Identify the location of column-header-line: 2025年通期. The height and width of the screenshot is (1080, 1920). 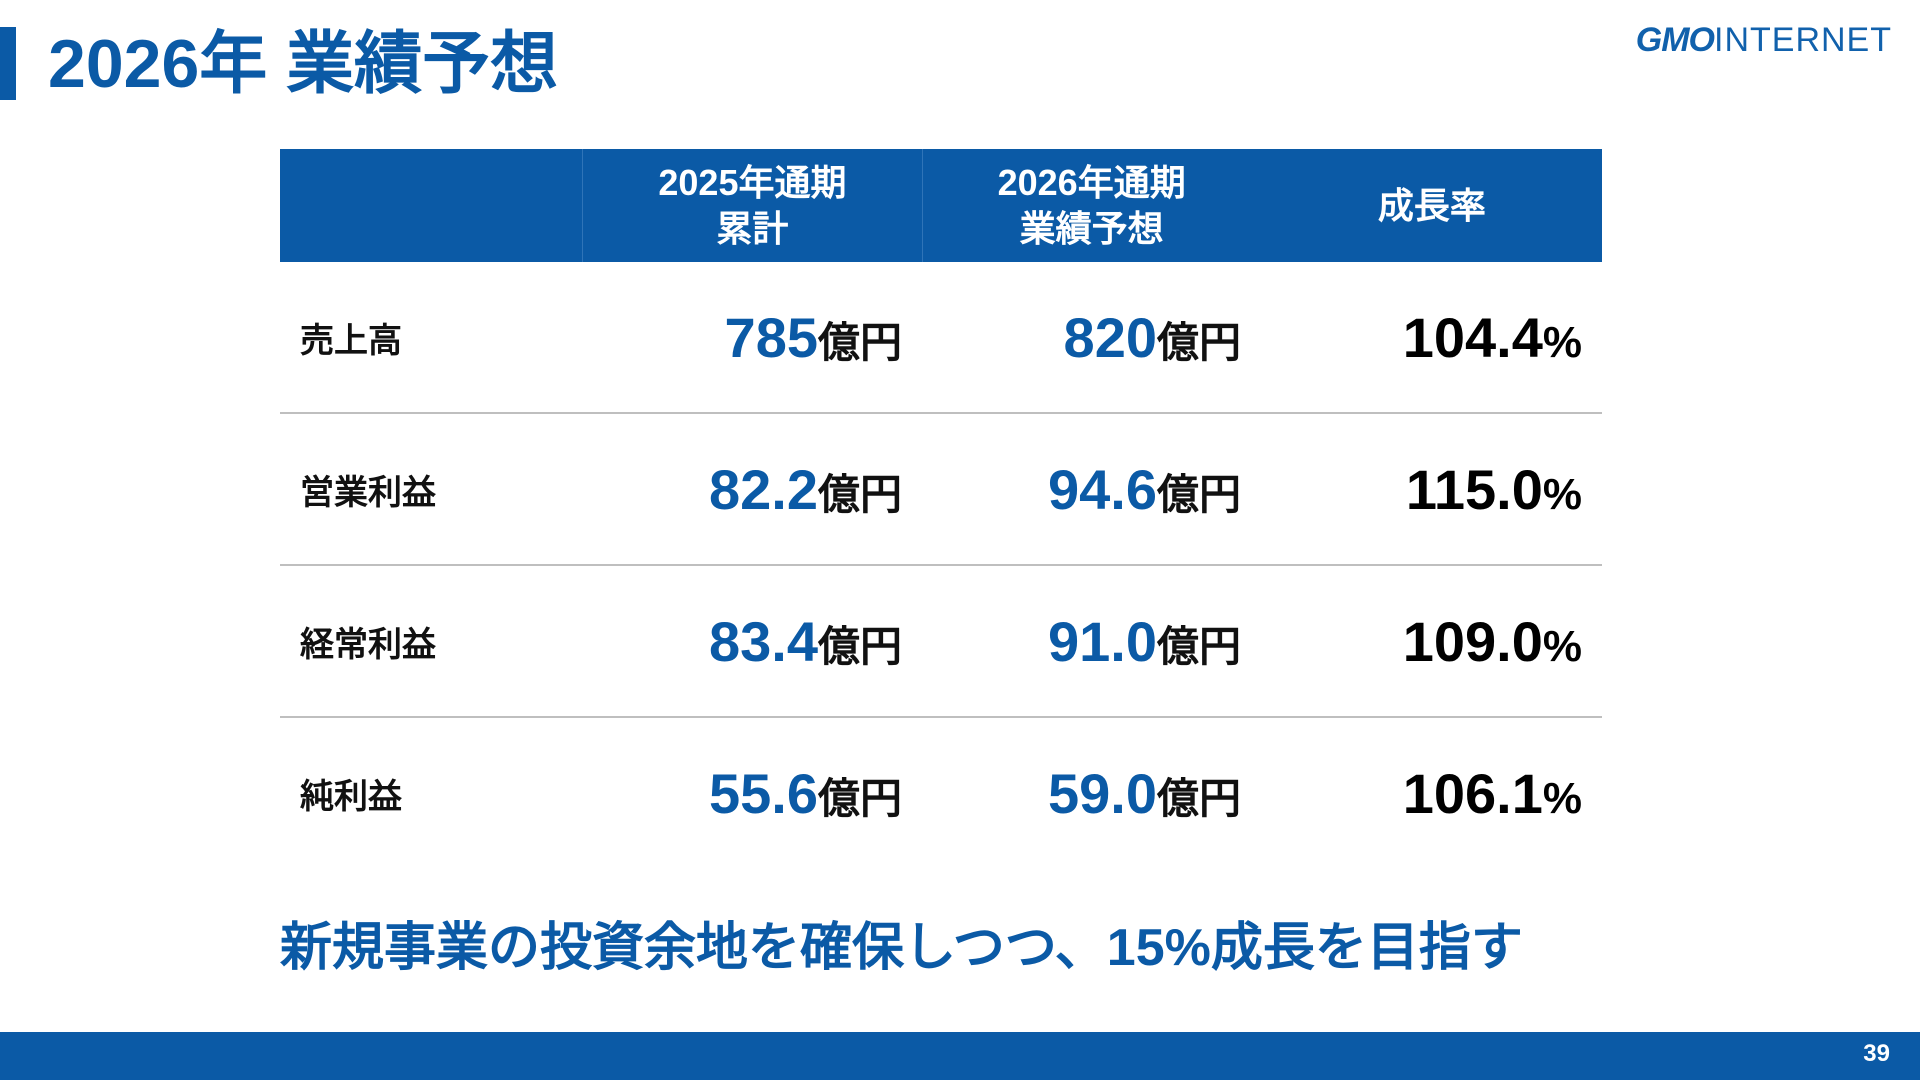
(752, 182).